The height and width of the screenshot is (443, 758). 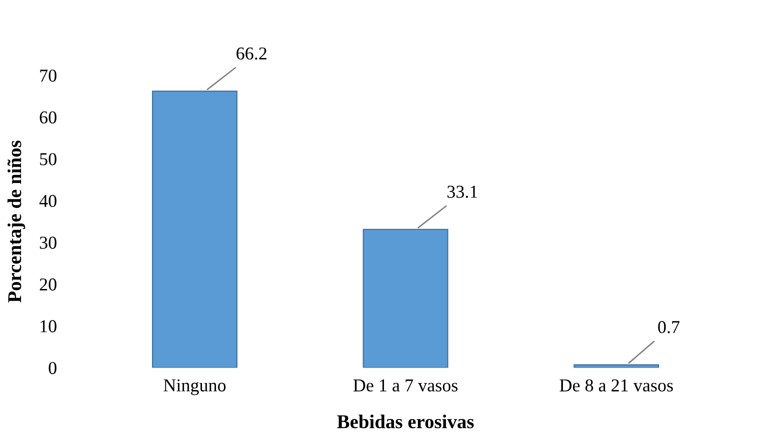 I want to click on y-tick-label: 40, so click(x=47, y=201).